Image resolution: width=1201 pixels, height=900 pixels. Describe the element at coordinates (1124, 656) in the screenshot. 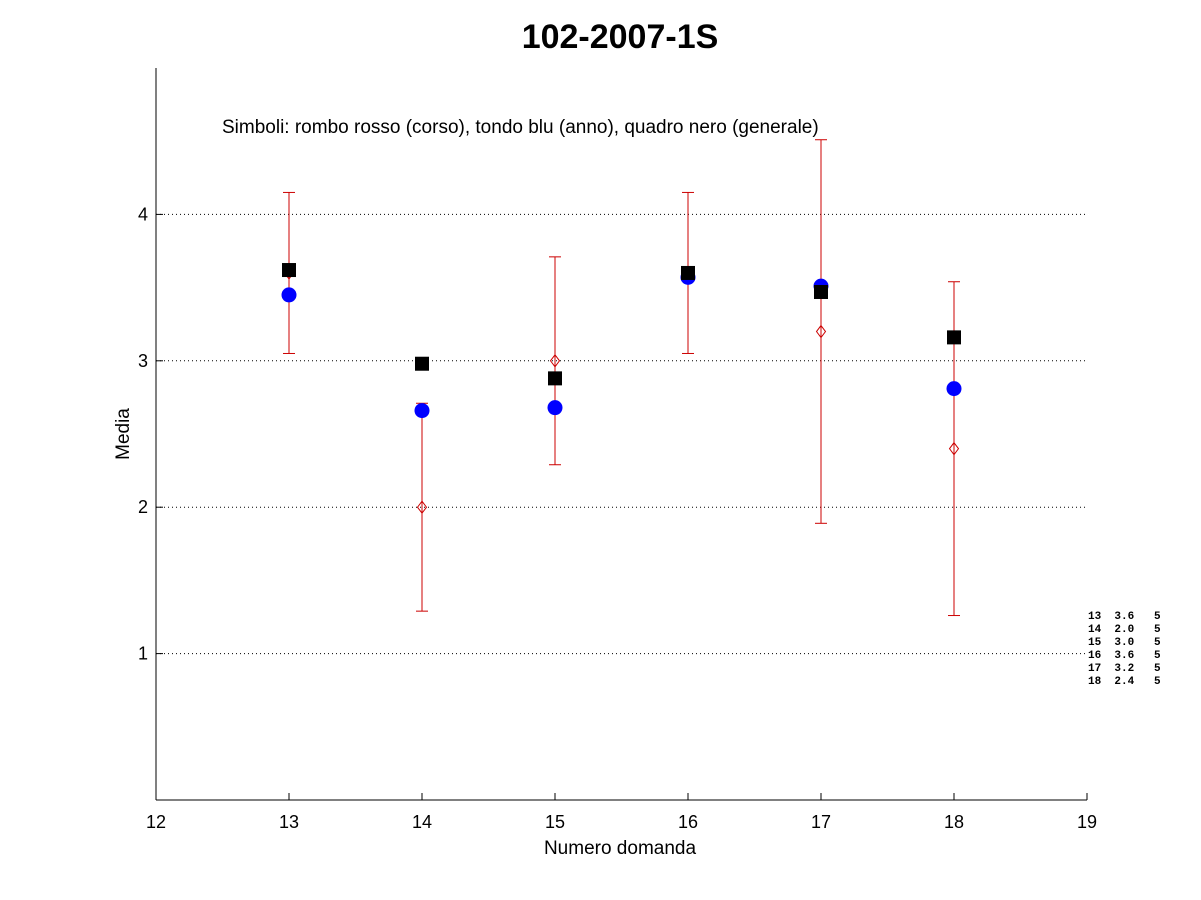

I see `side-table-row: 16 3.6 5` at that location.